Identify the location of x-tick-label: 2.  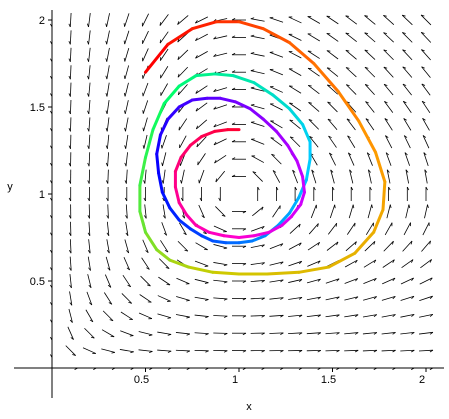
(422, 380).